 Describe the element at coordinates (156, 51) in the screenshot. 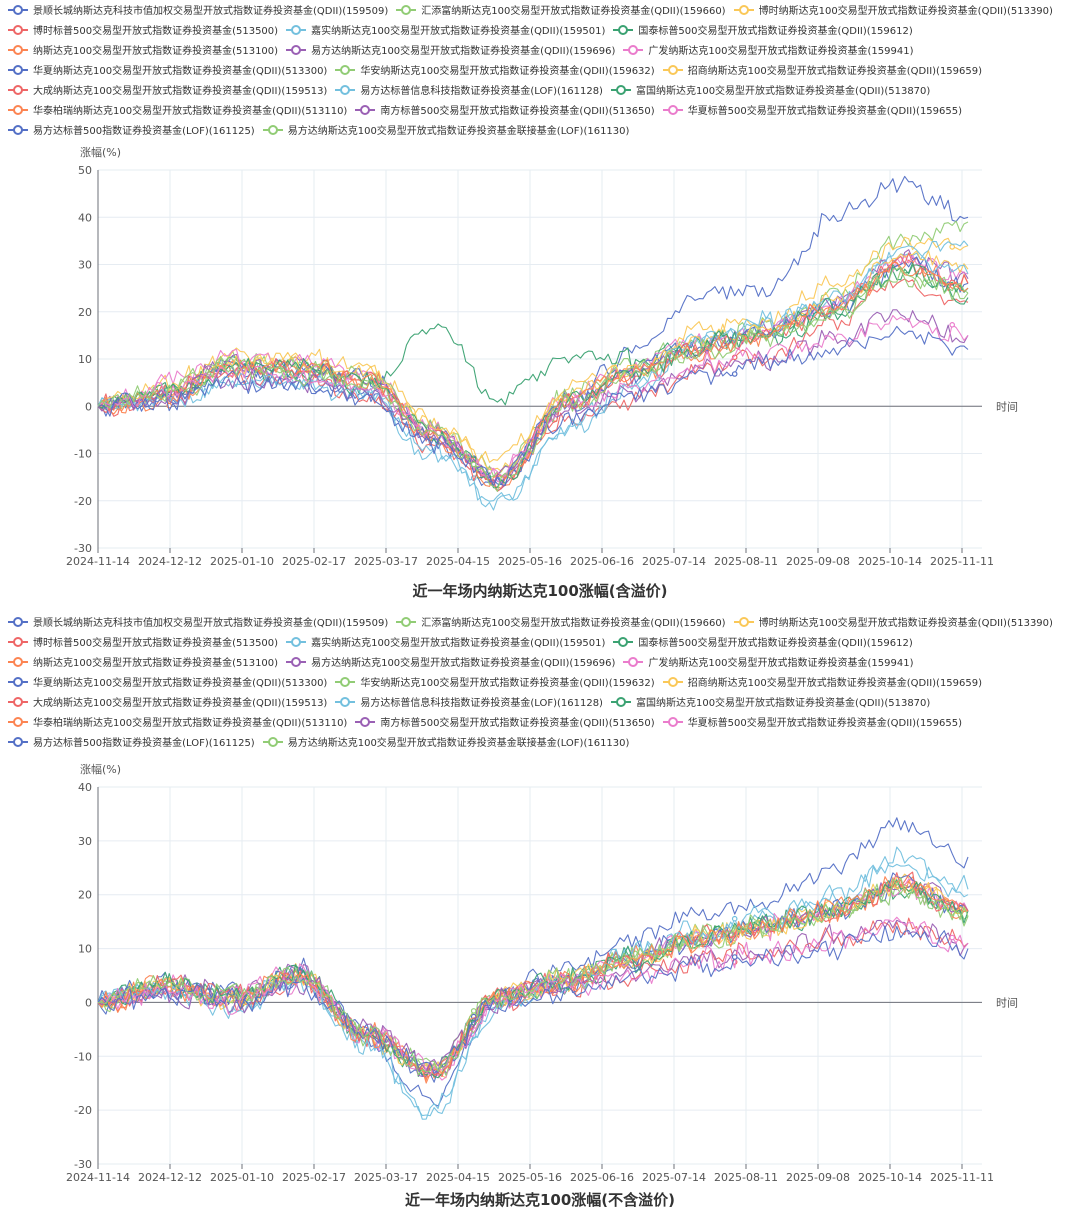

I see `legend-label: 纳斯达克100交易型开放式指数证券投资基金(513100)` at that location.